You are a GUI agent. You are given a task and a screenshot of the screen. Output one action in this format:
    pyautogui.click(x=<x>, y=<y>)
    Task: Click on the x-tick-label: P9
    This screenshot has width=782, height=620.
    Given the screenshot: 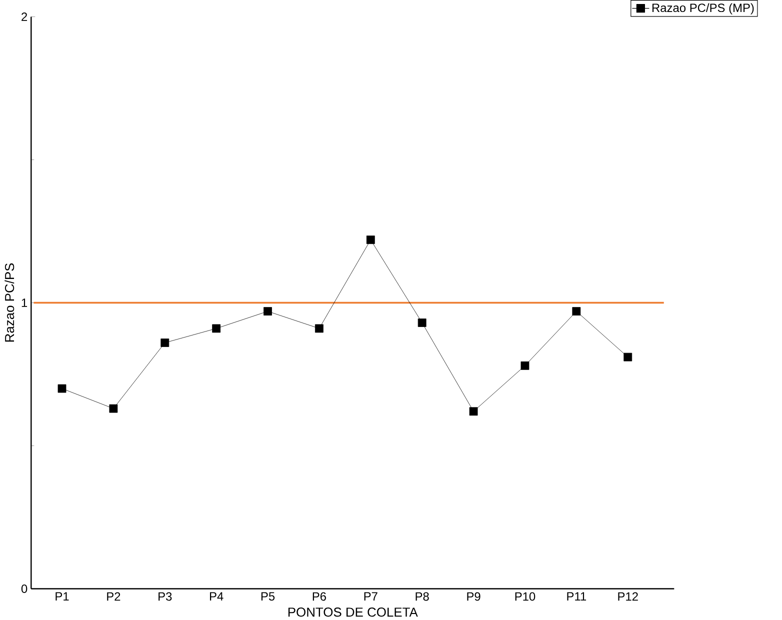 What is the action you would take?
    pyautogui.click(x=473, y=596)
    